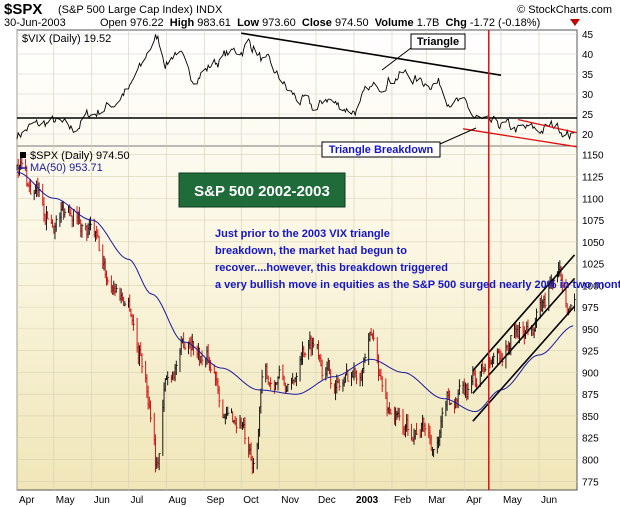 The height and width of the screenshot is (507, 620). What do you see at coordinates (396, 59) in the screenshot?
I see `triangle-pointer` at bounding box center [396, 59].